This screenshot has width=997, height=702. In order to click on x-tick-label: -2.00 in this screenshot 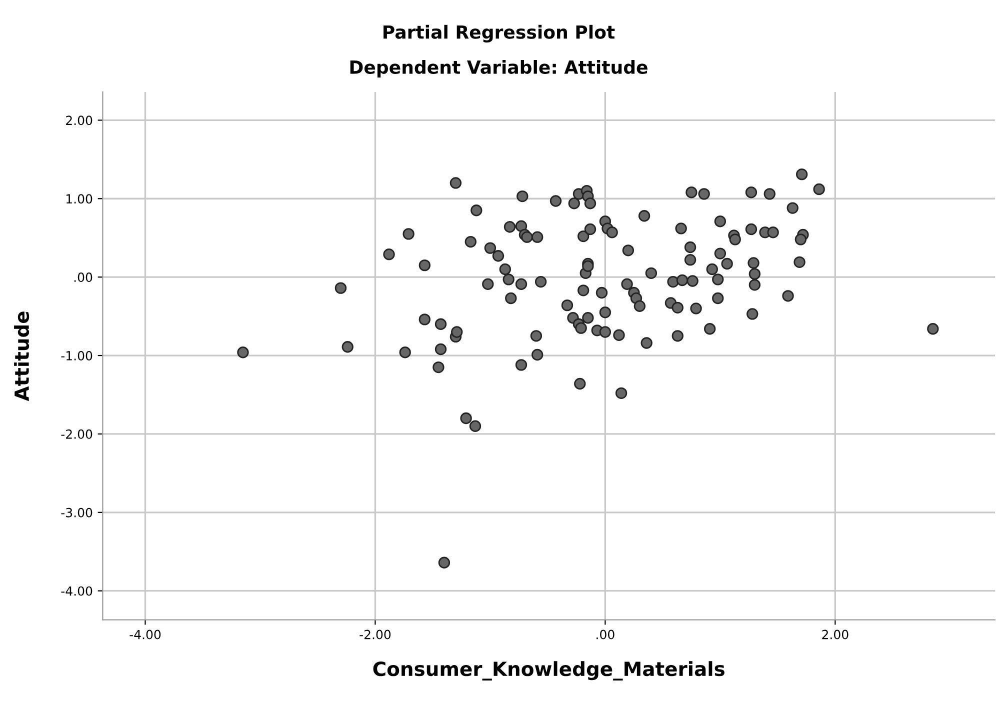, I will do `click(375, 635)`.